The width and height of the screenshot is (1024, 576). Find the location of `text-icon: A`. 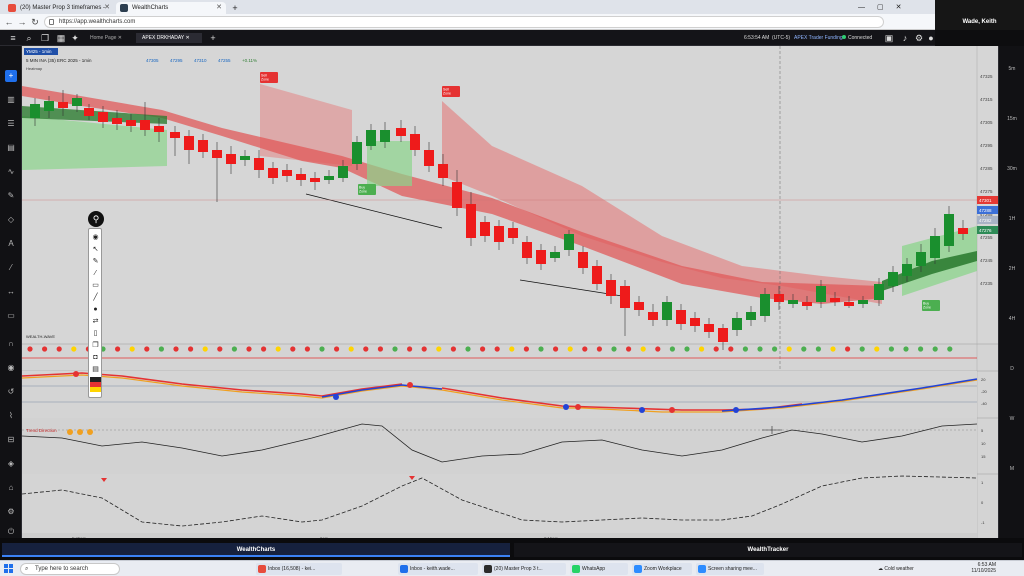

text-icon: A is located at coordinates (11, 243).